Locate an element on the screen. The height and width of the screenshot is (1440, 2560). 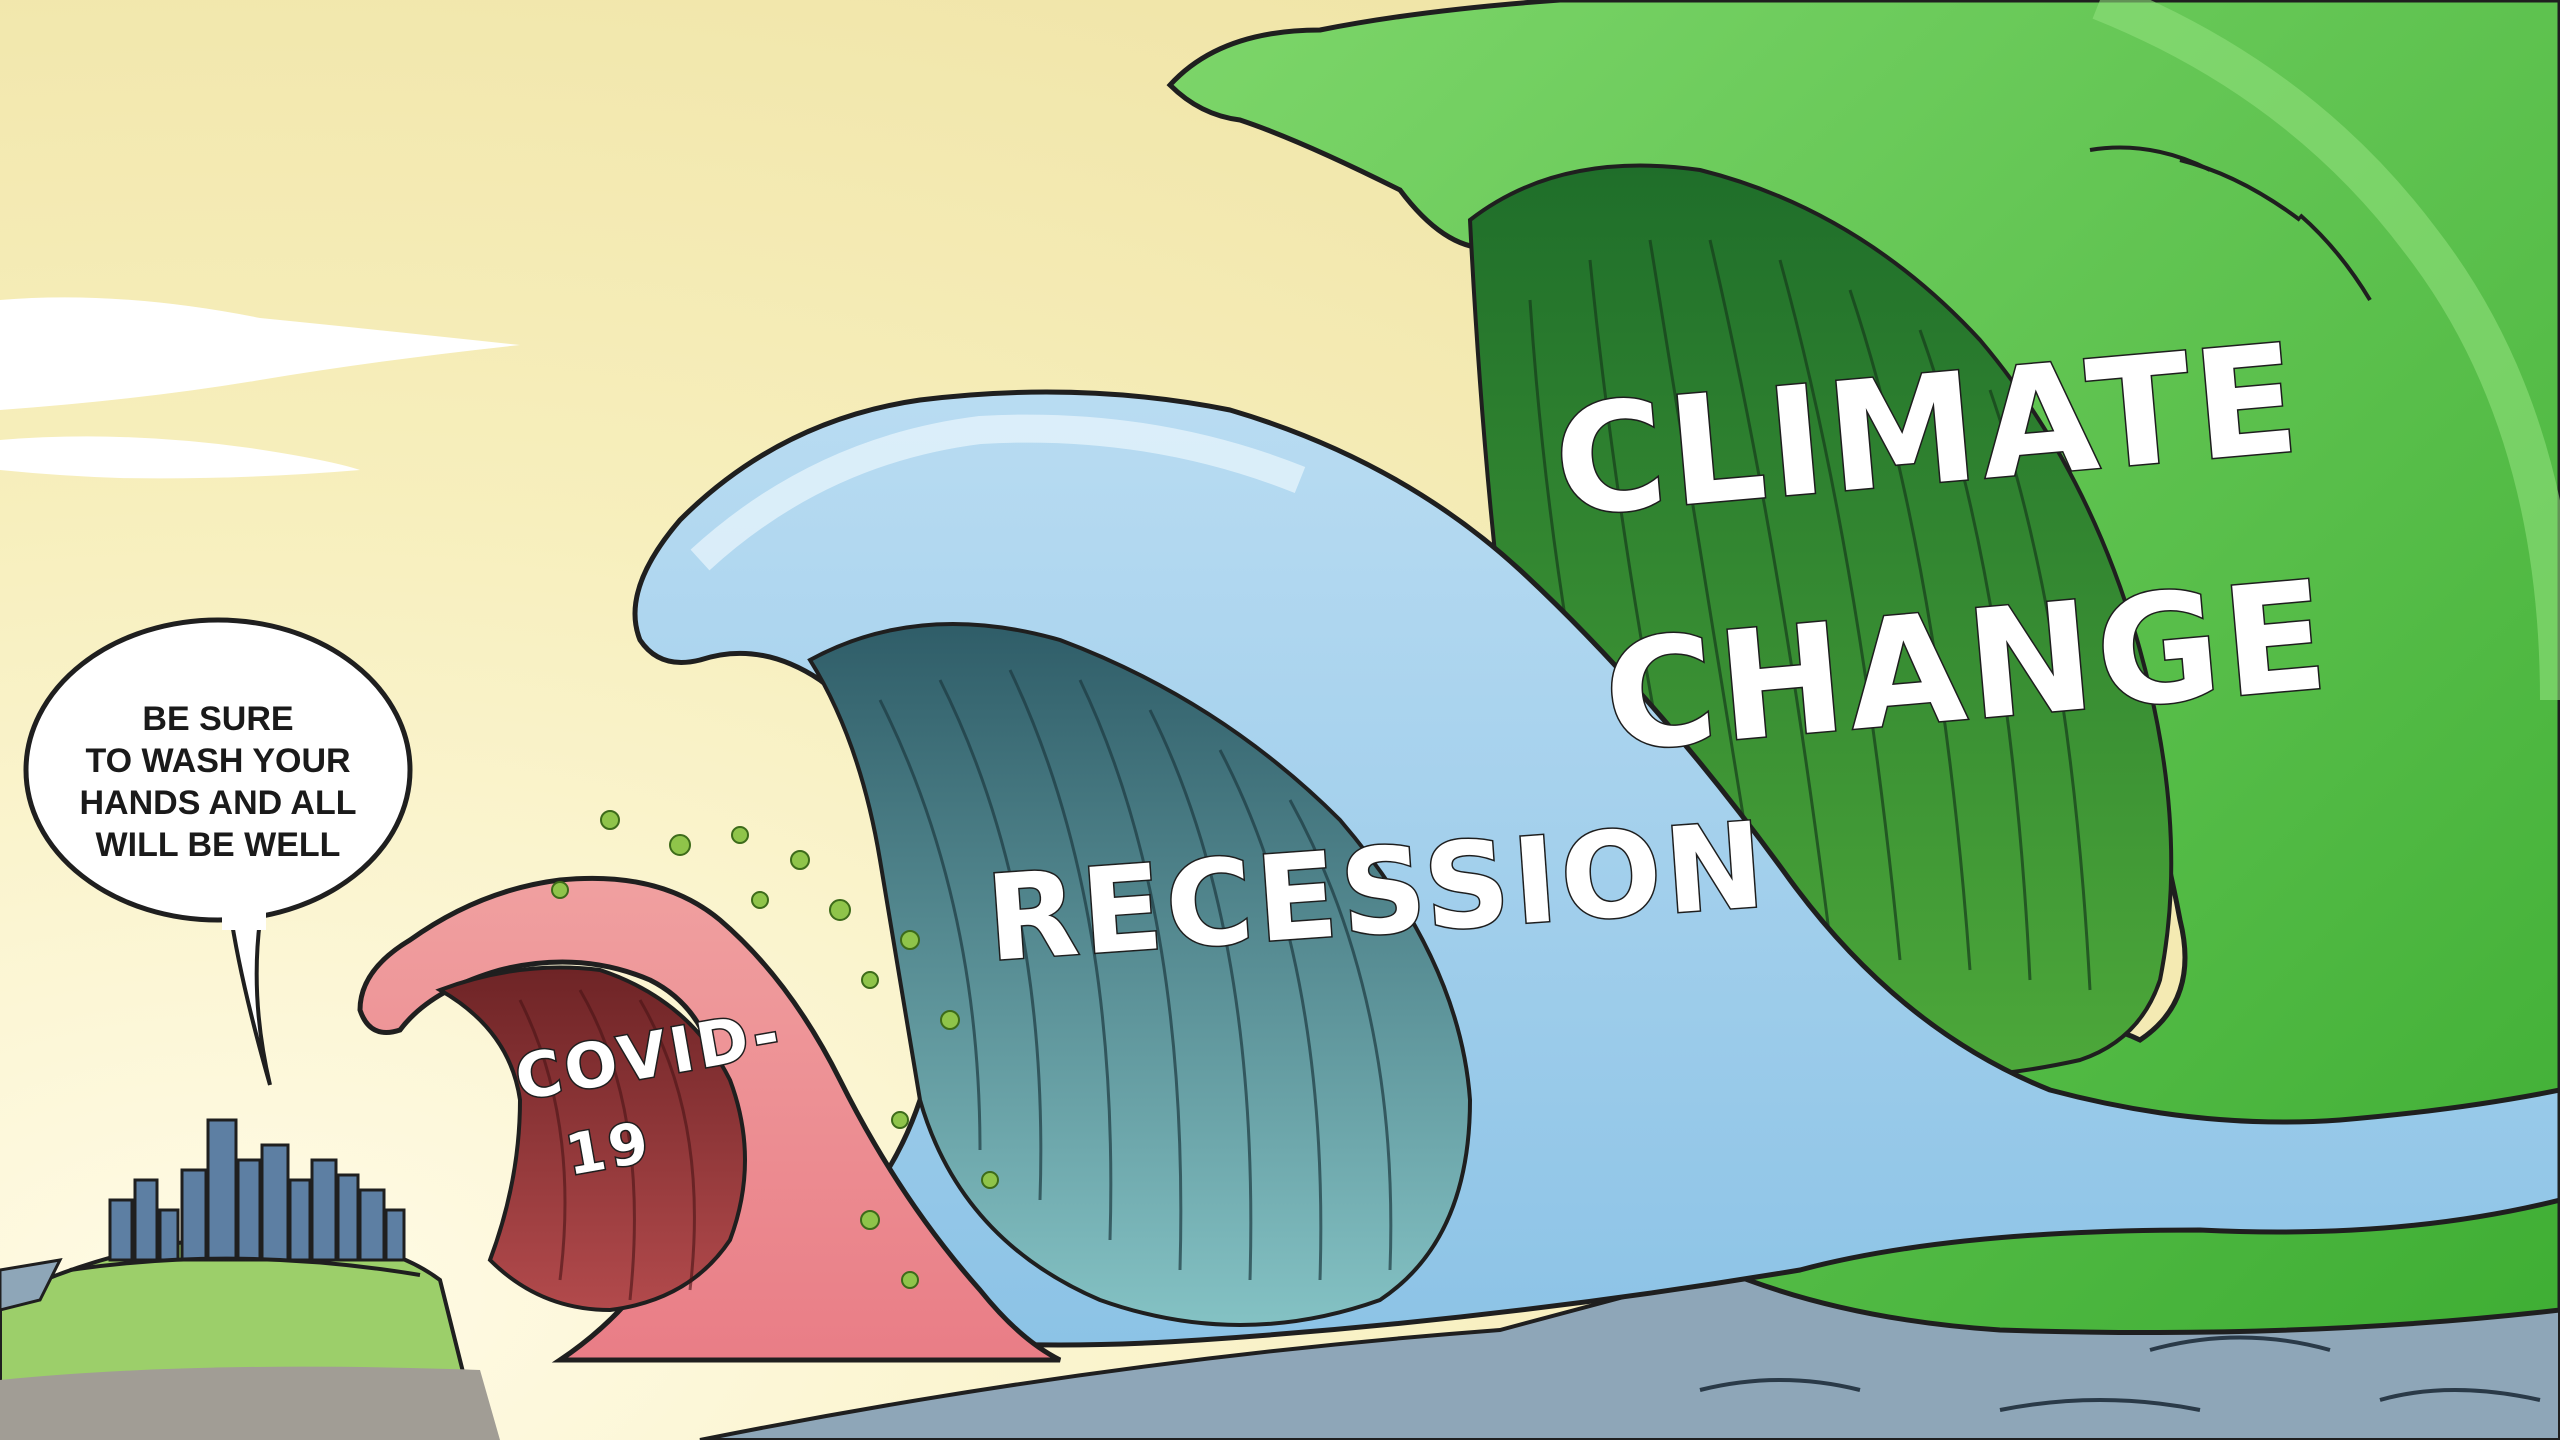
speech-bubble-line3: HANDS AND ALL is located at coordinates (217, 803).